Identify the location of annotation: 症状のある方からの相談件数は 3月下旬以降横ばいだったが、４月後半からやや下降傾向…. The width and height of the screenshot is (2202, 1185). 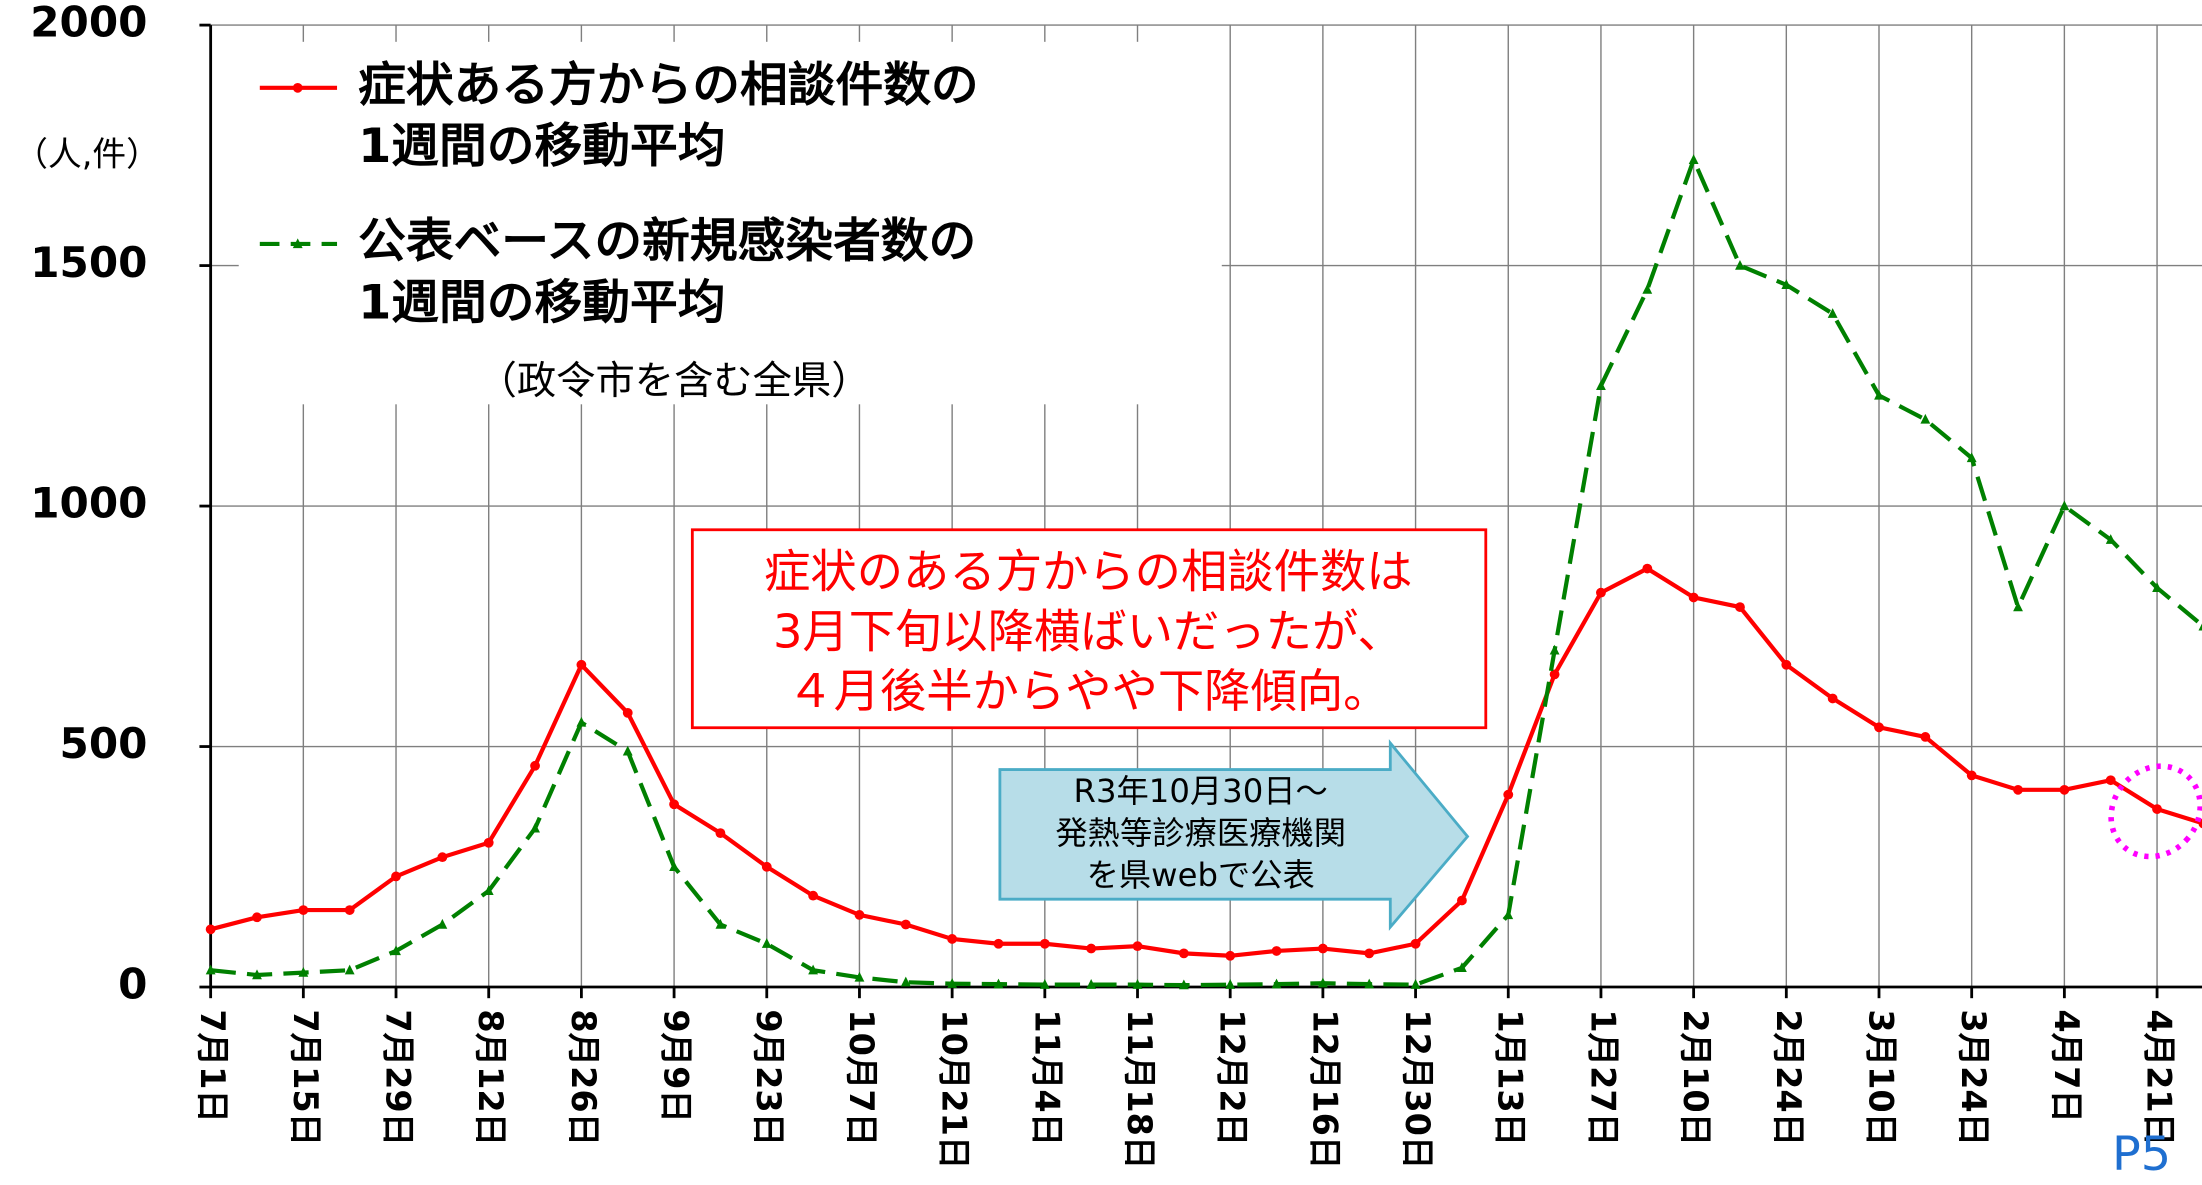
(1088, 631).